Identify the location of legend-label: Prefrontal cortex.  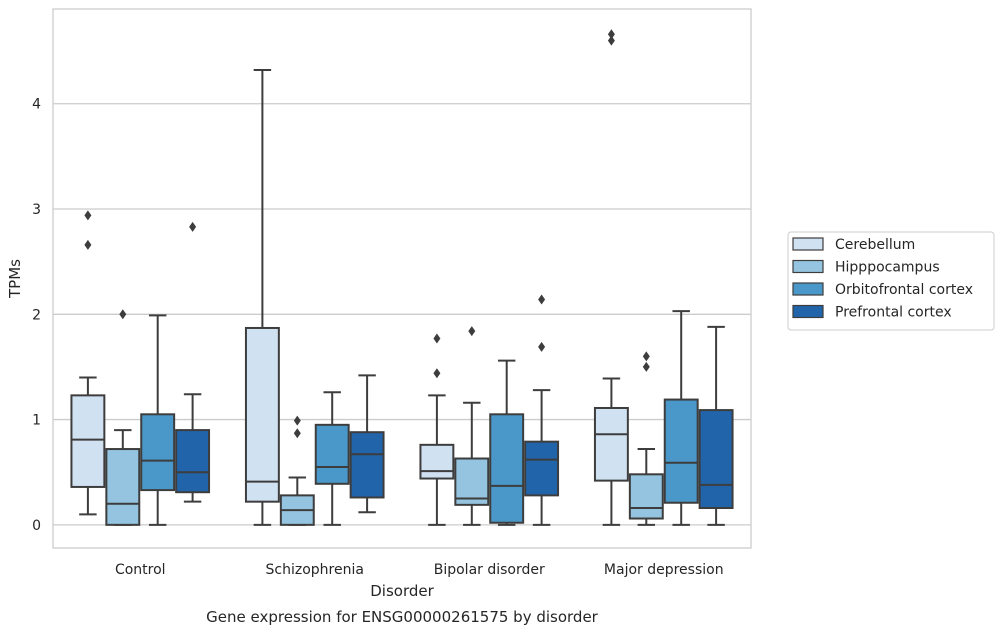
(893, 313).